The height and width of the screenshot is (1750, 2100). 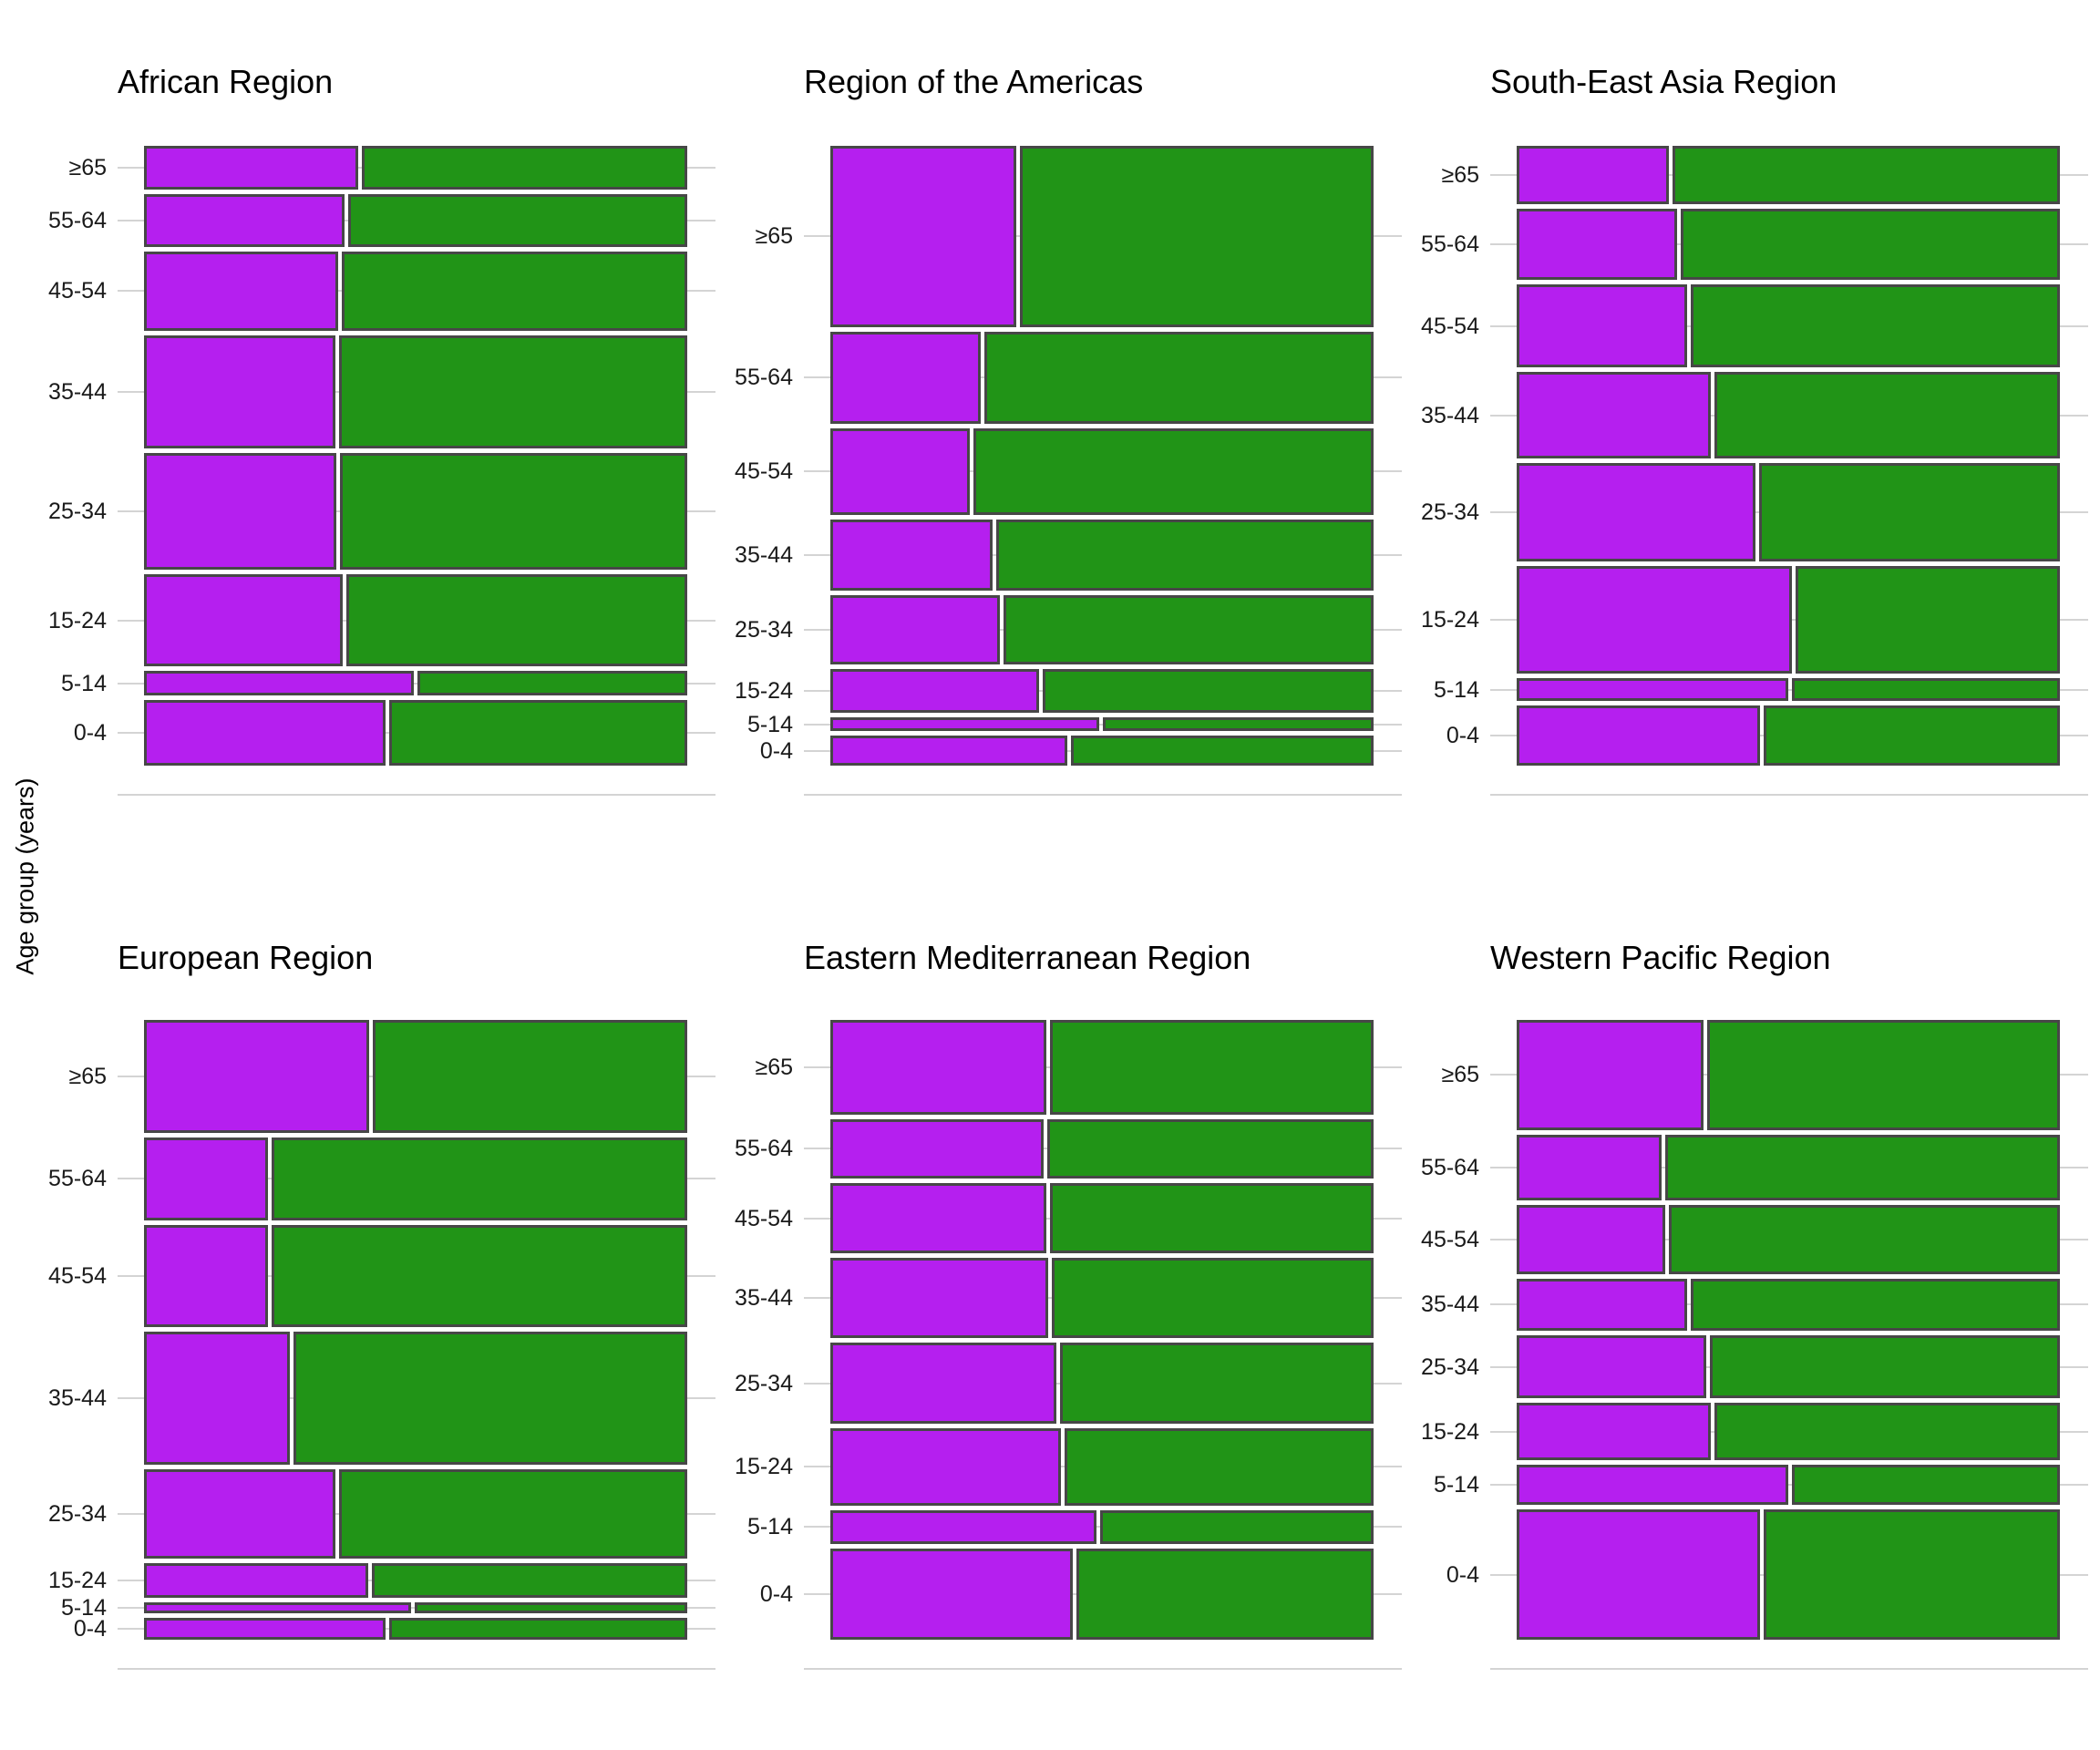 What do you see at coordinates (417, 1345) in the screenshot?
I see `panel-european-region` at bounding box center [417, 1345].